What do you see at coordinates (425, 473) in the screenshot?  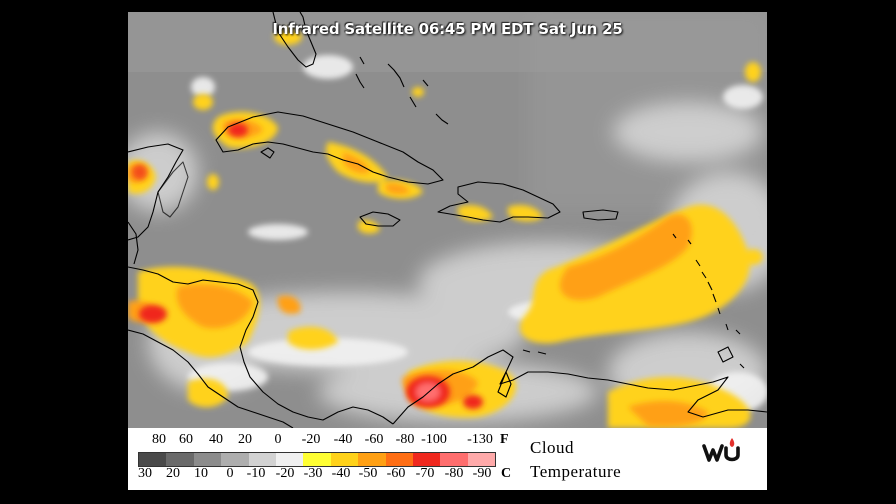 I see `celsius-tick-label: -70` at bounding box center [425, 473].